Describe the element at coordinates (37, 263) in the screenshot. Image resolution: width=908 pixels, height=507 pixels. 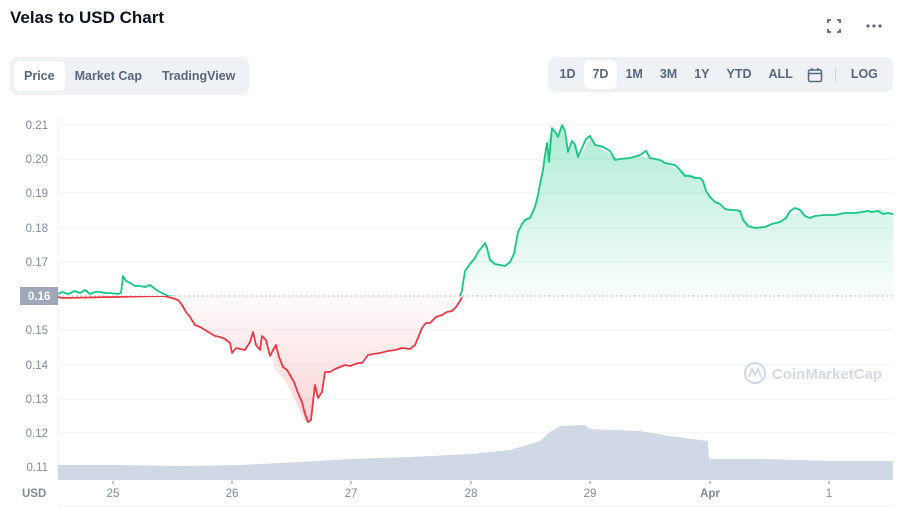
I see `svg-text: 0.17` at that location.